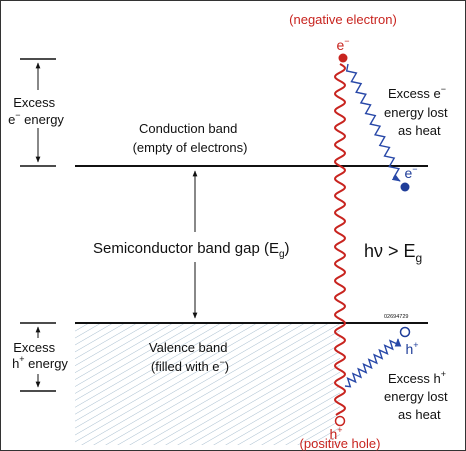 The height and width of the screenshot is (451, 466). What do you see at coordinates (373, 122) in the screenshot?
I see `electron-heat-loss-path` at bounding box center [373, 122].